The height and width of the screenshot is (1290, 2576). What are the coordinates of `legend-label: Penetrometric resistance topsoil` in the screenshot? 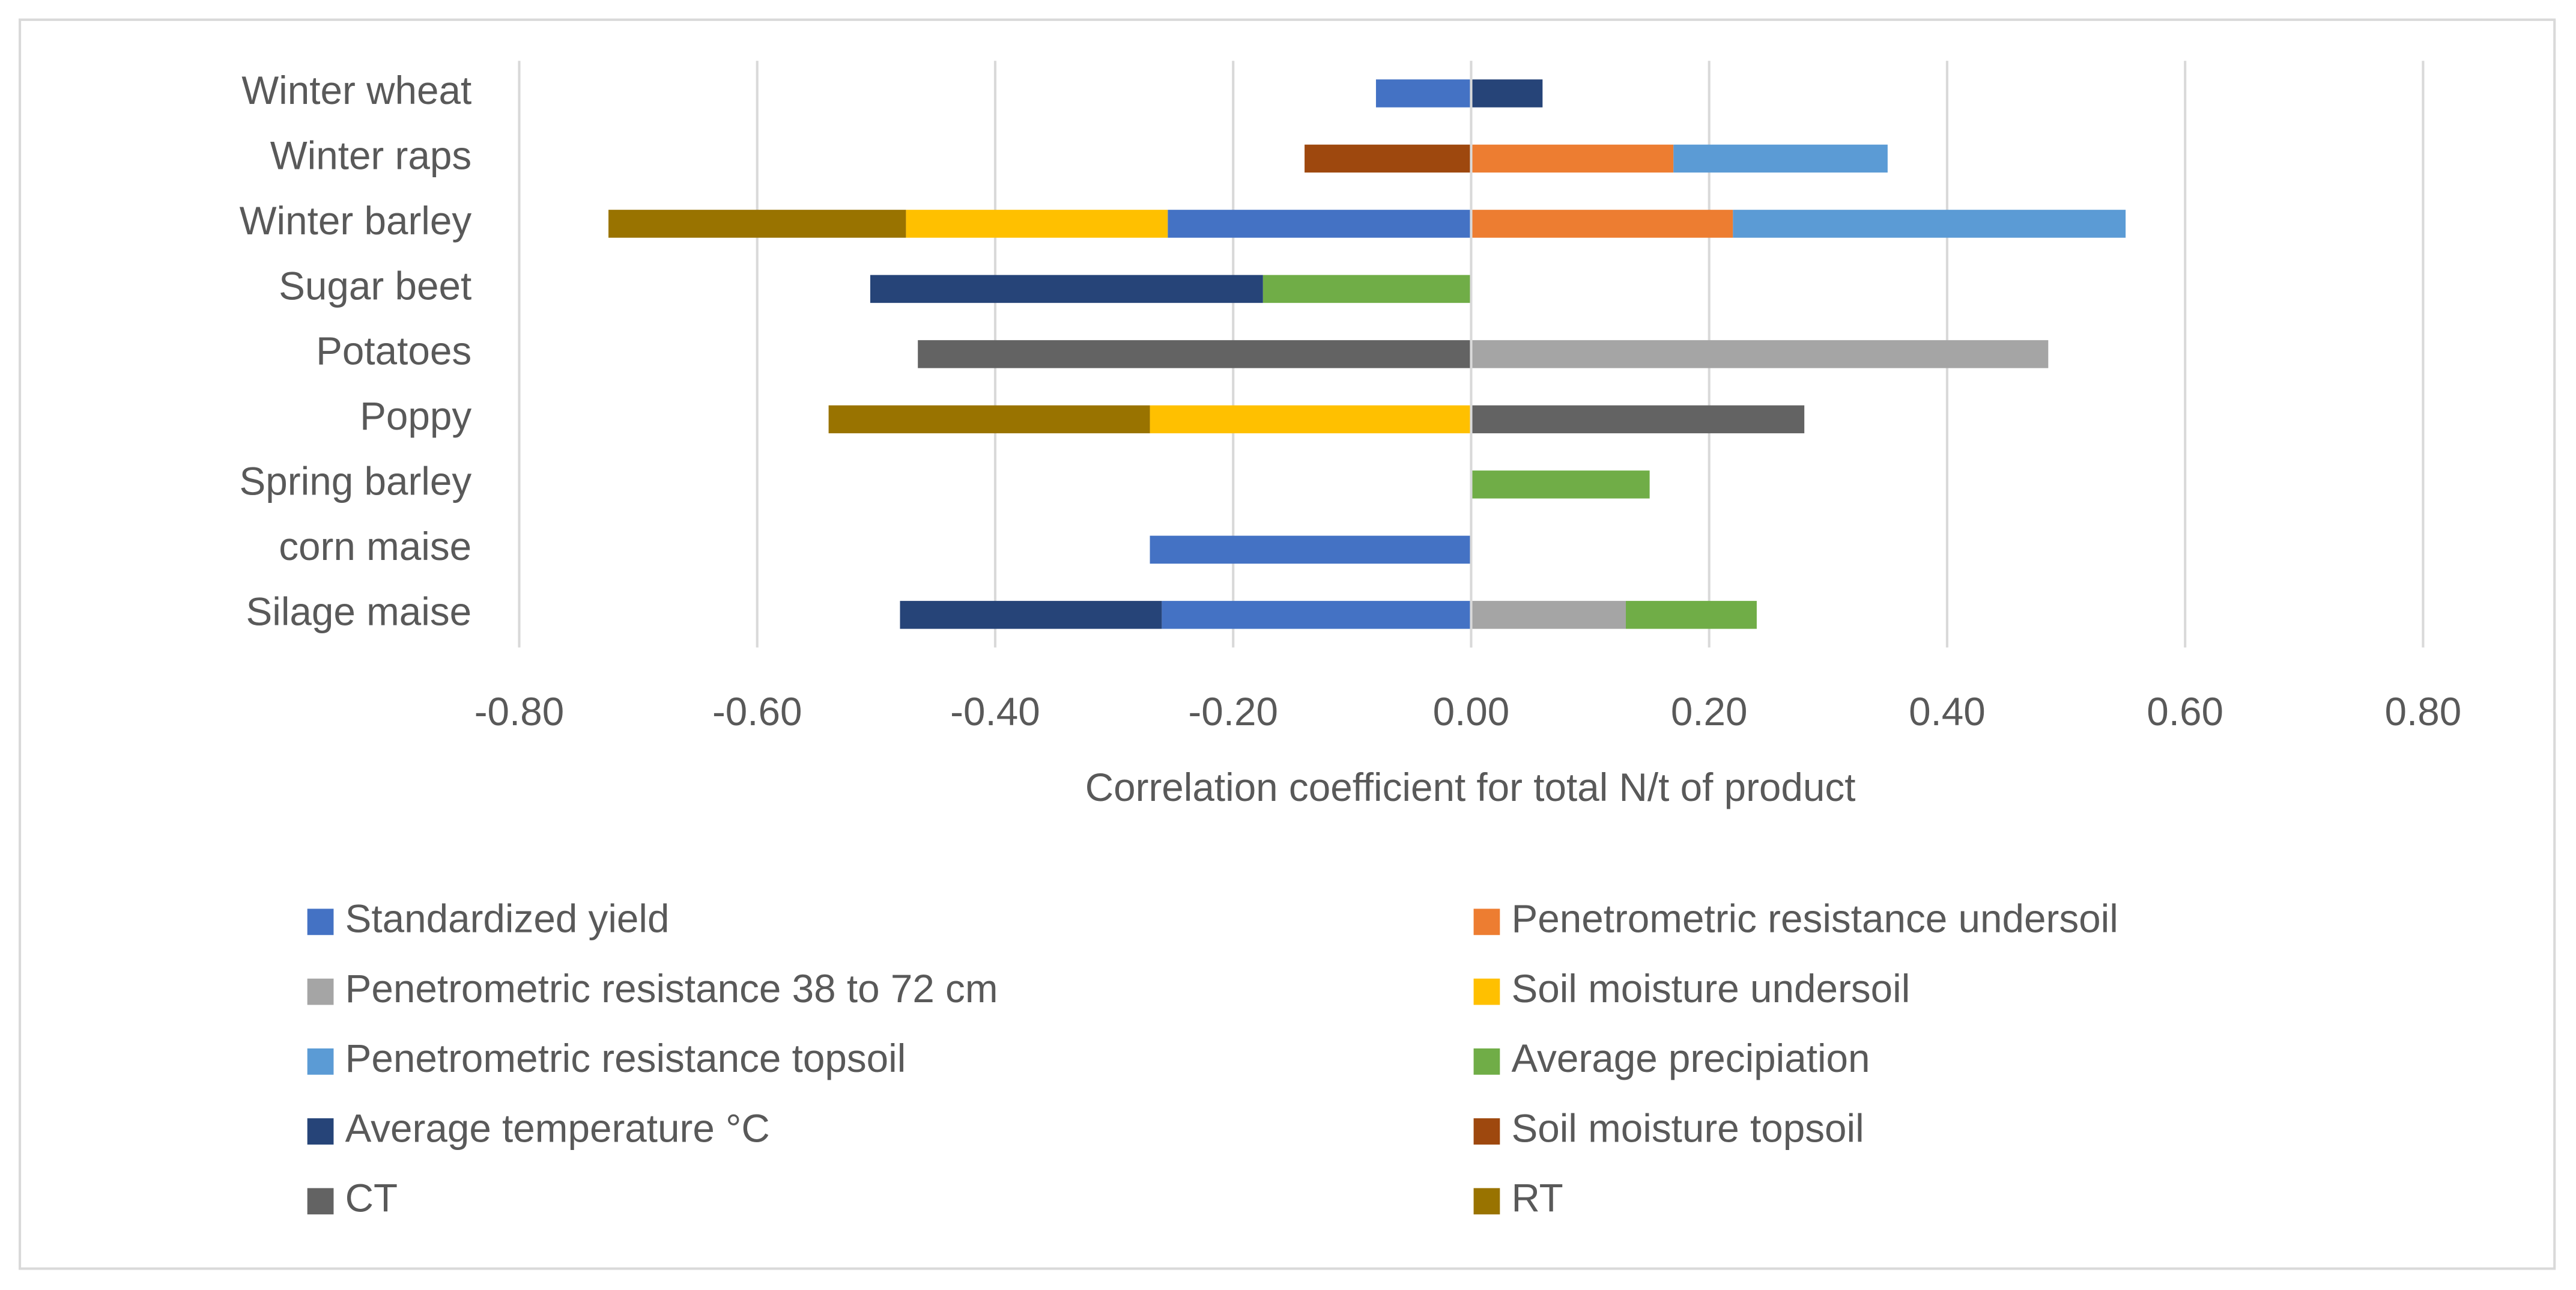 It's located at (625, 1058).